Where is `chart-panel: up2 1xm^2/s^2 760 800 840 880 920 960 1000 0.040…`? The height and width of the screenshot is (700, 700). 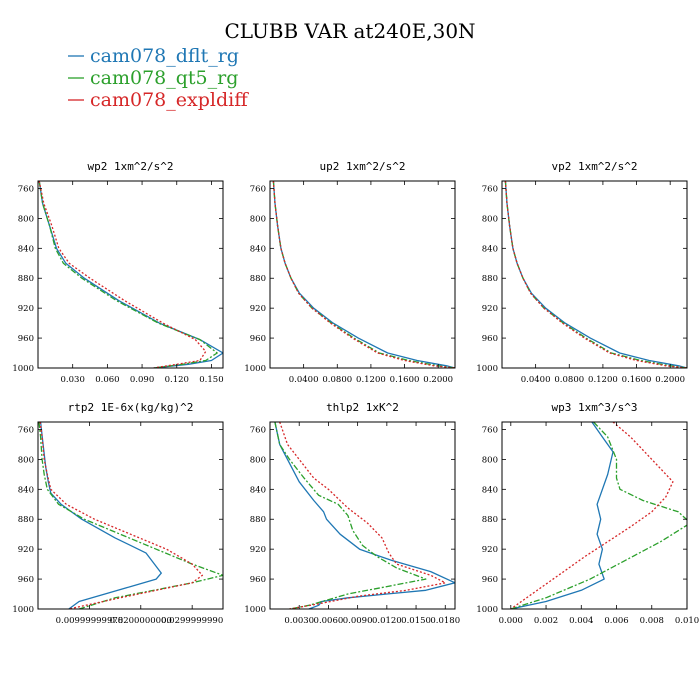
chart-panel: up2 1xm^2/s^2 760 800 840 880 920 960 1000 0.040… is located at coordinates (350, 272).